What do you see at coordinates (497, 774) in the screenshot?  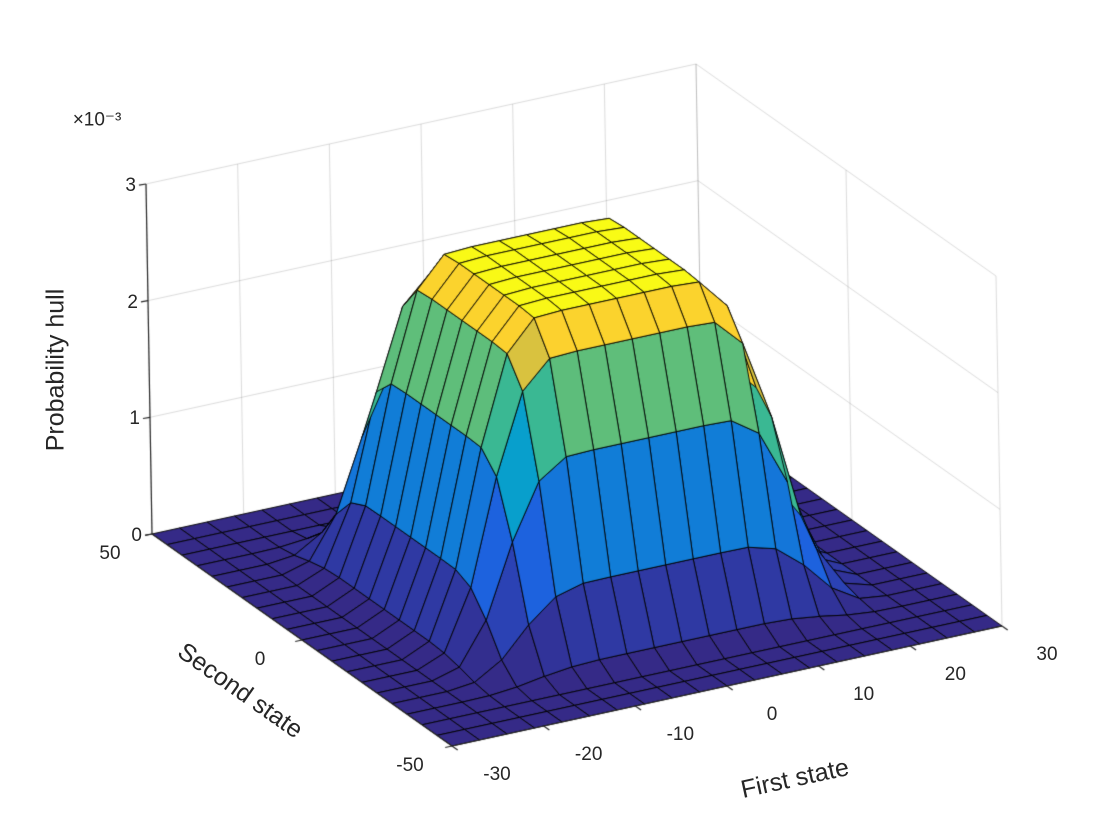 I see `x-tick-label: -30` at bounding box center [497, 774].